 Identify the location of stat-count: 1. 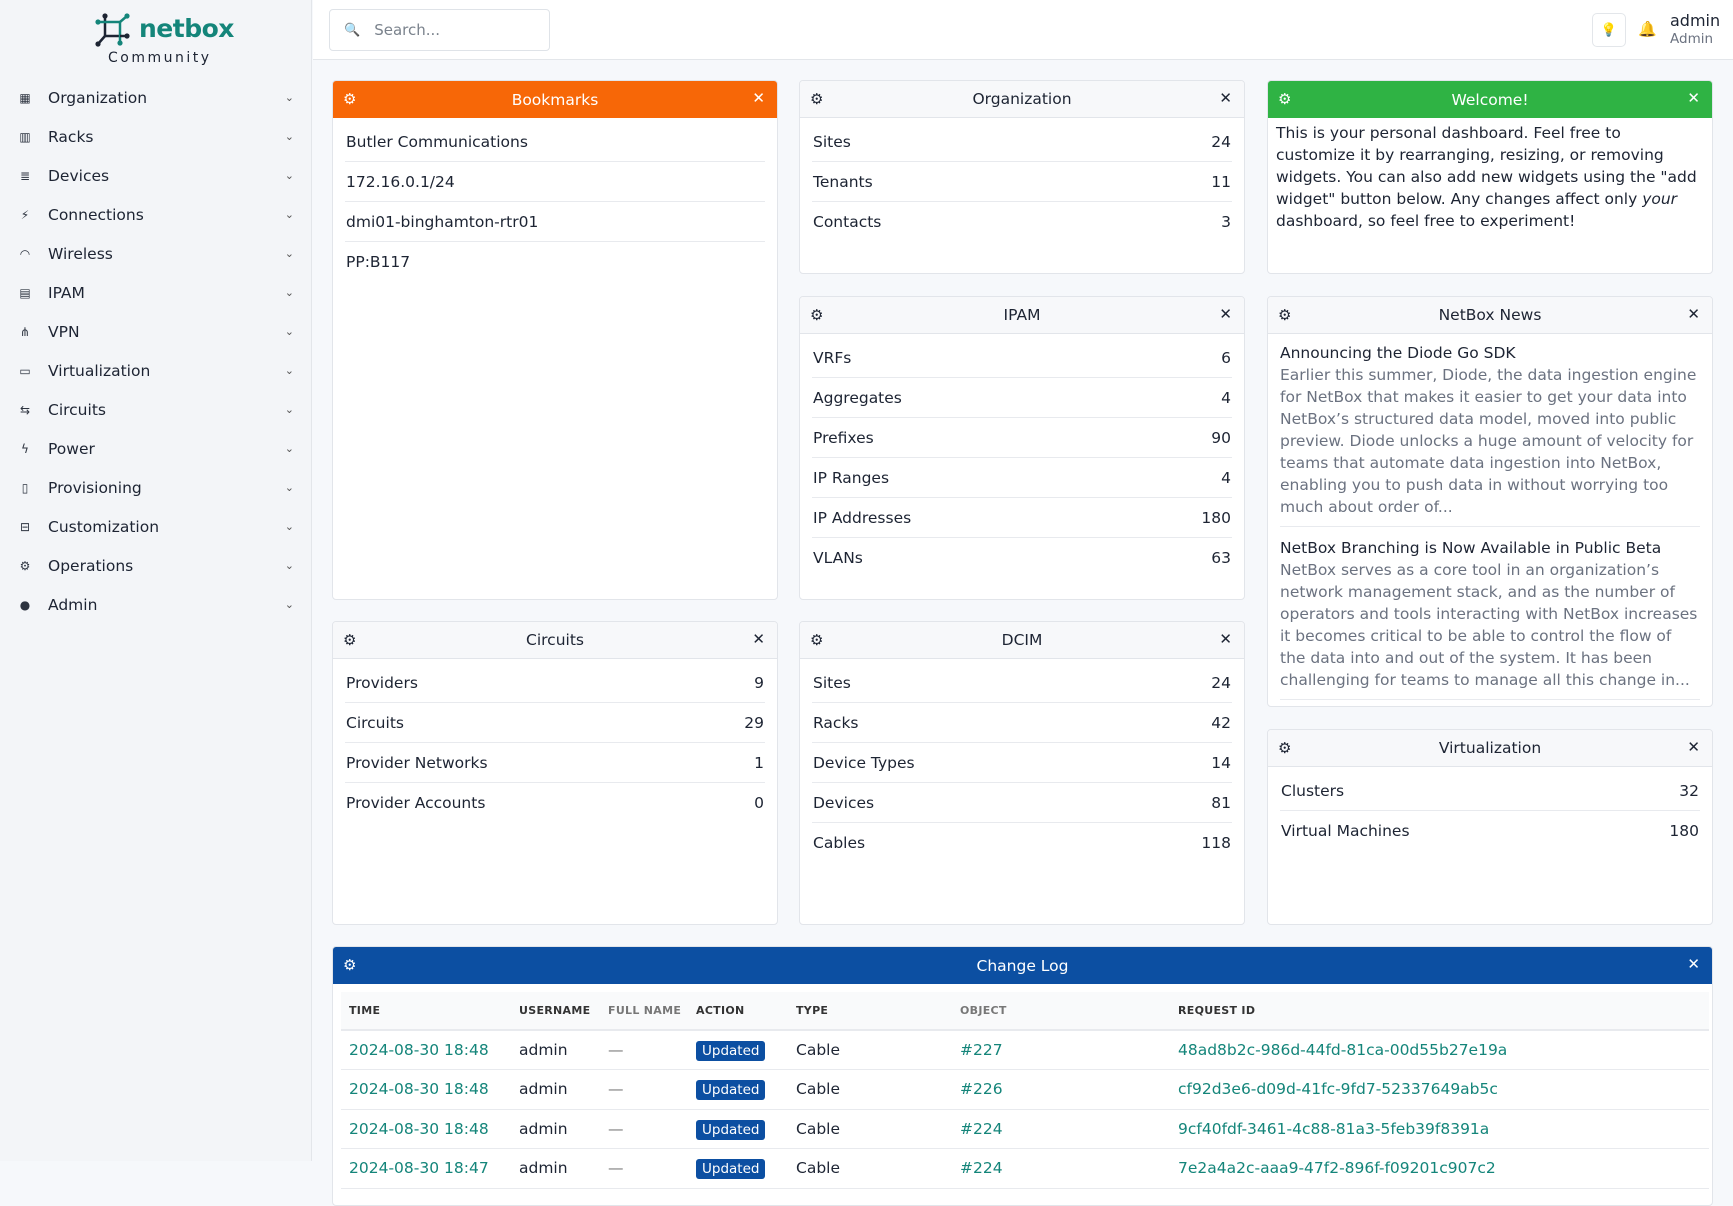
(759, 762).